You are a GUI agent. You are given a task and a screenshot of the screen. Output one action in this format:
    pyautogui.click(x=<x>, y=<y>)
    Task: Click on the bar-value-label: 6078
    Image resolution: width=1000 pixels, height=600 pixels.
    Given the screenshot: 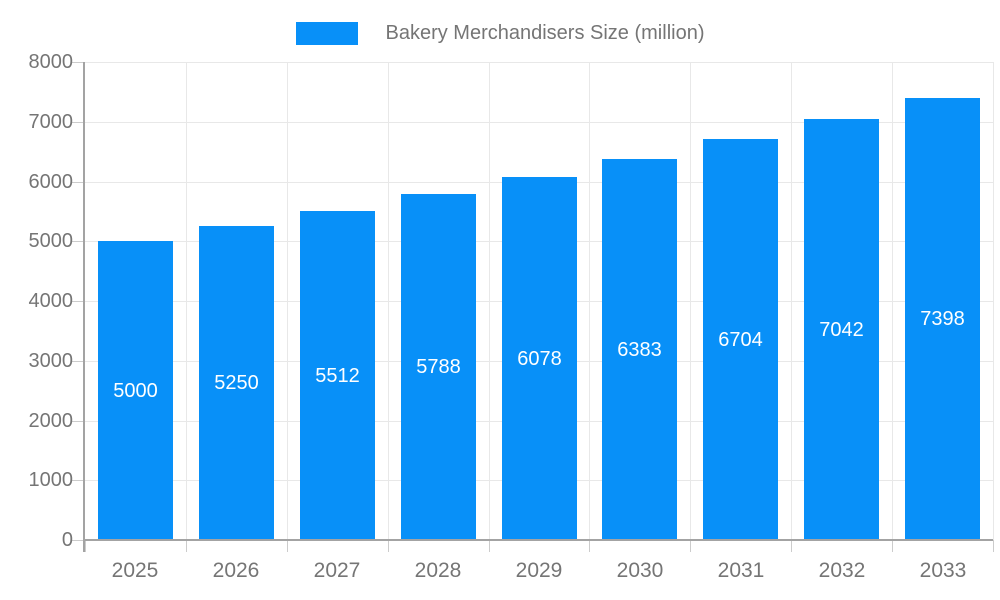 What is the action you would take?
    pyautogui.click(x=539, y=359)
    